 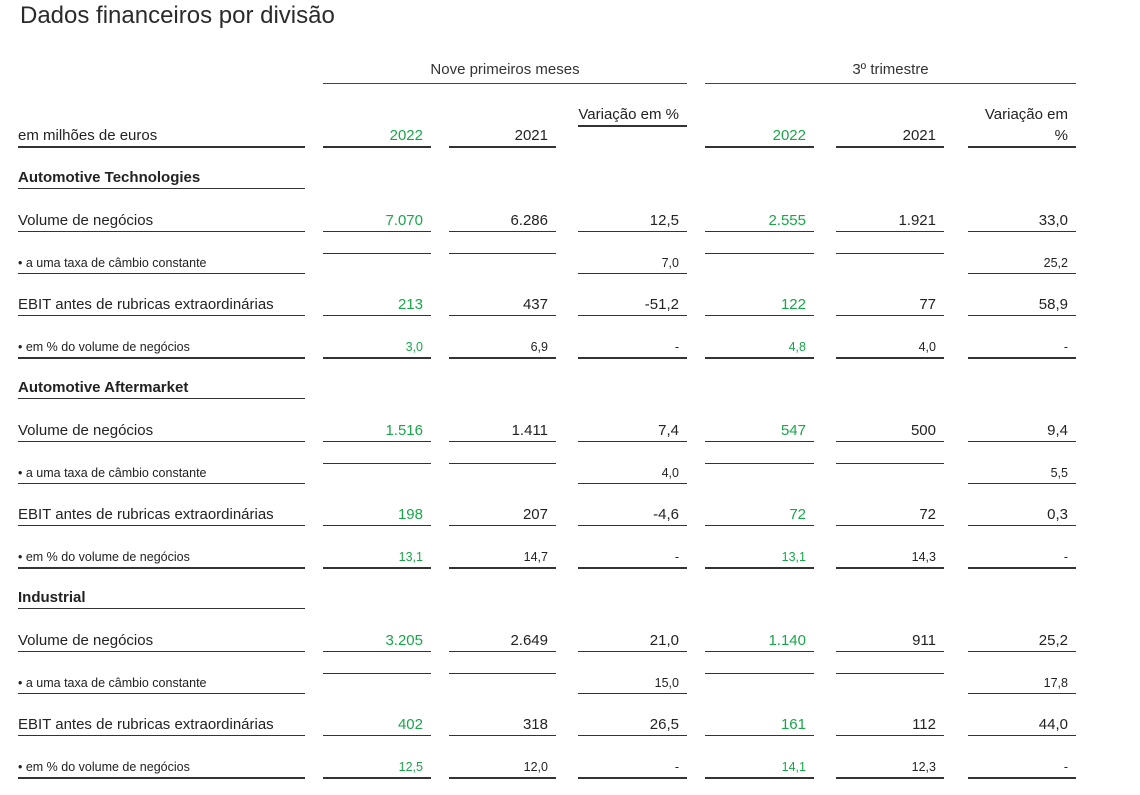 I want to click on value-9m-2021: 437, so click(x=502, y=305).